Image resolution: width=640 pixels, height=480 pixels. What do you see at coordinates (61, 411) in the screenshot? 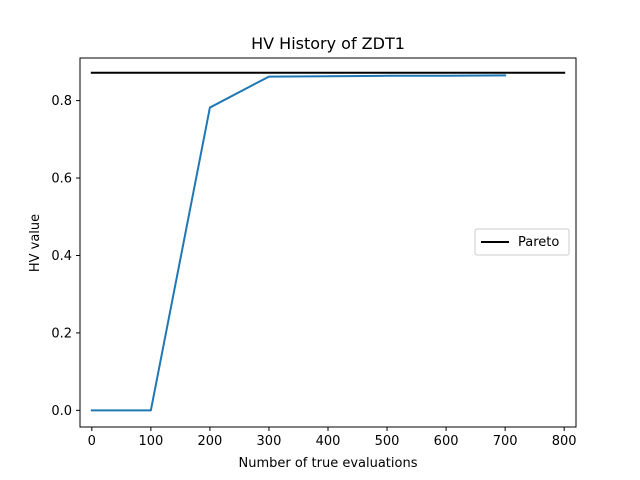
I see `y-tick-label: 0.0` at bounding box center [61, 411].